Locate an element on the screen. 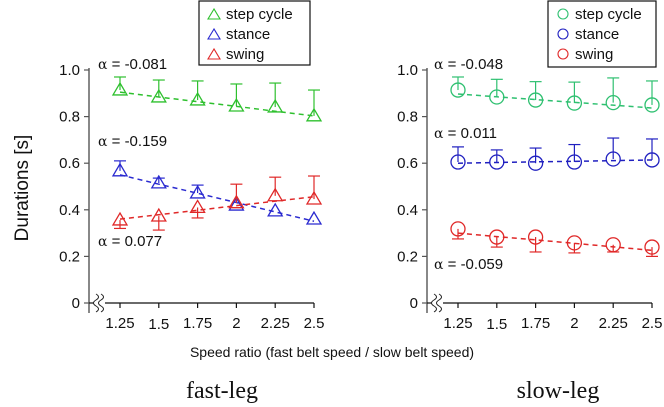  series-step-cycle: α = -0.081 is located at coordinates (210, 89).